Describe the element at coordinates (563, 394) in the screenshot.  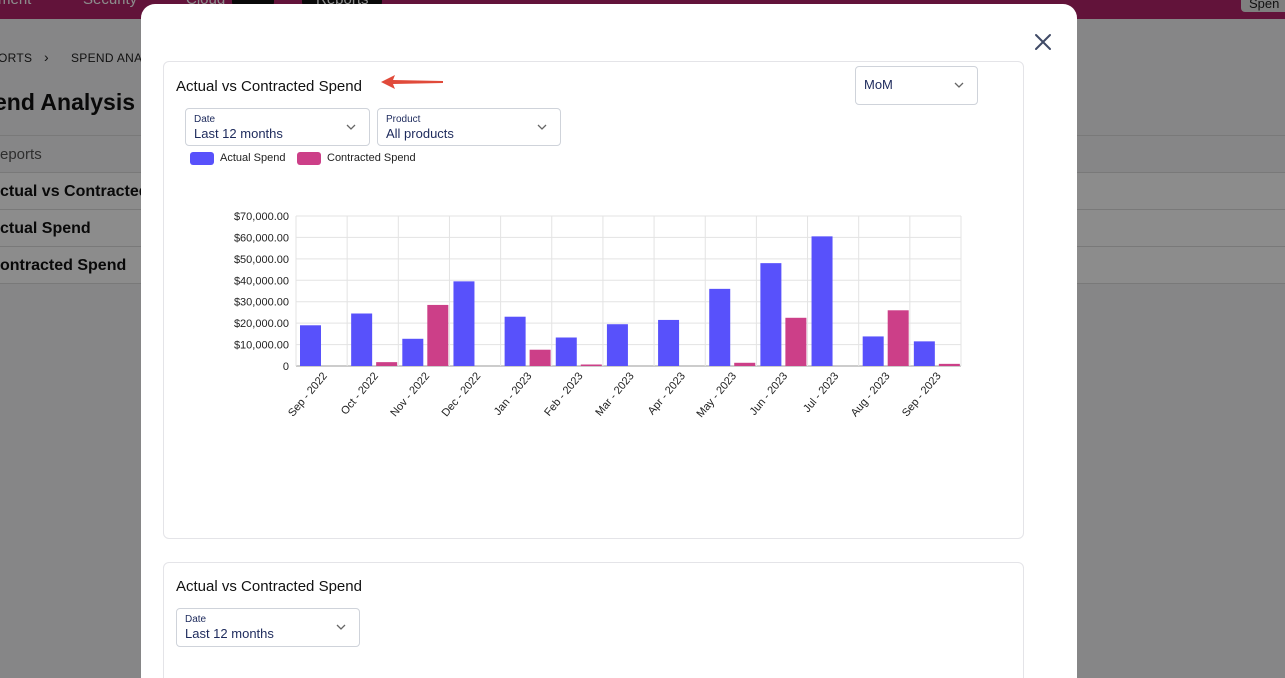
I see `x-tick-label: Feb - 2023` at that location.